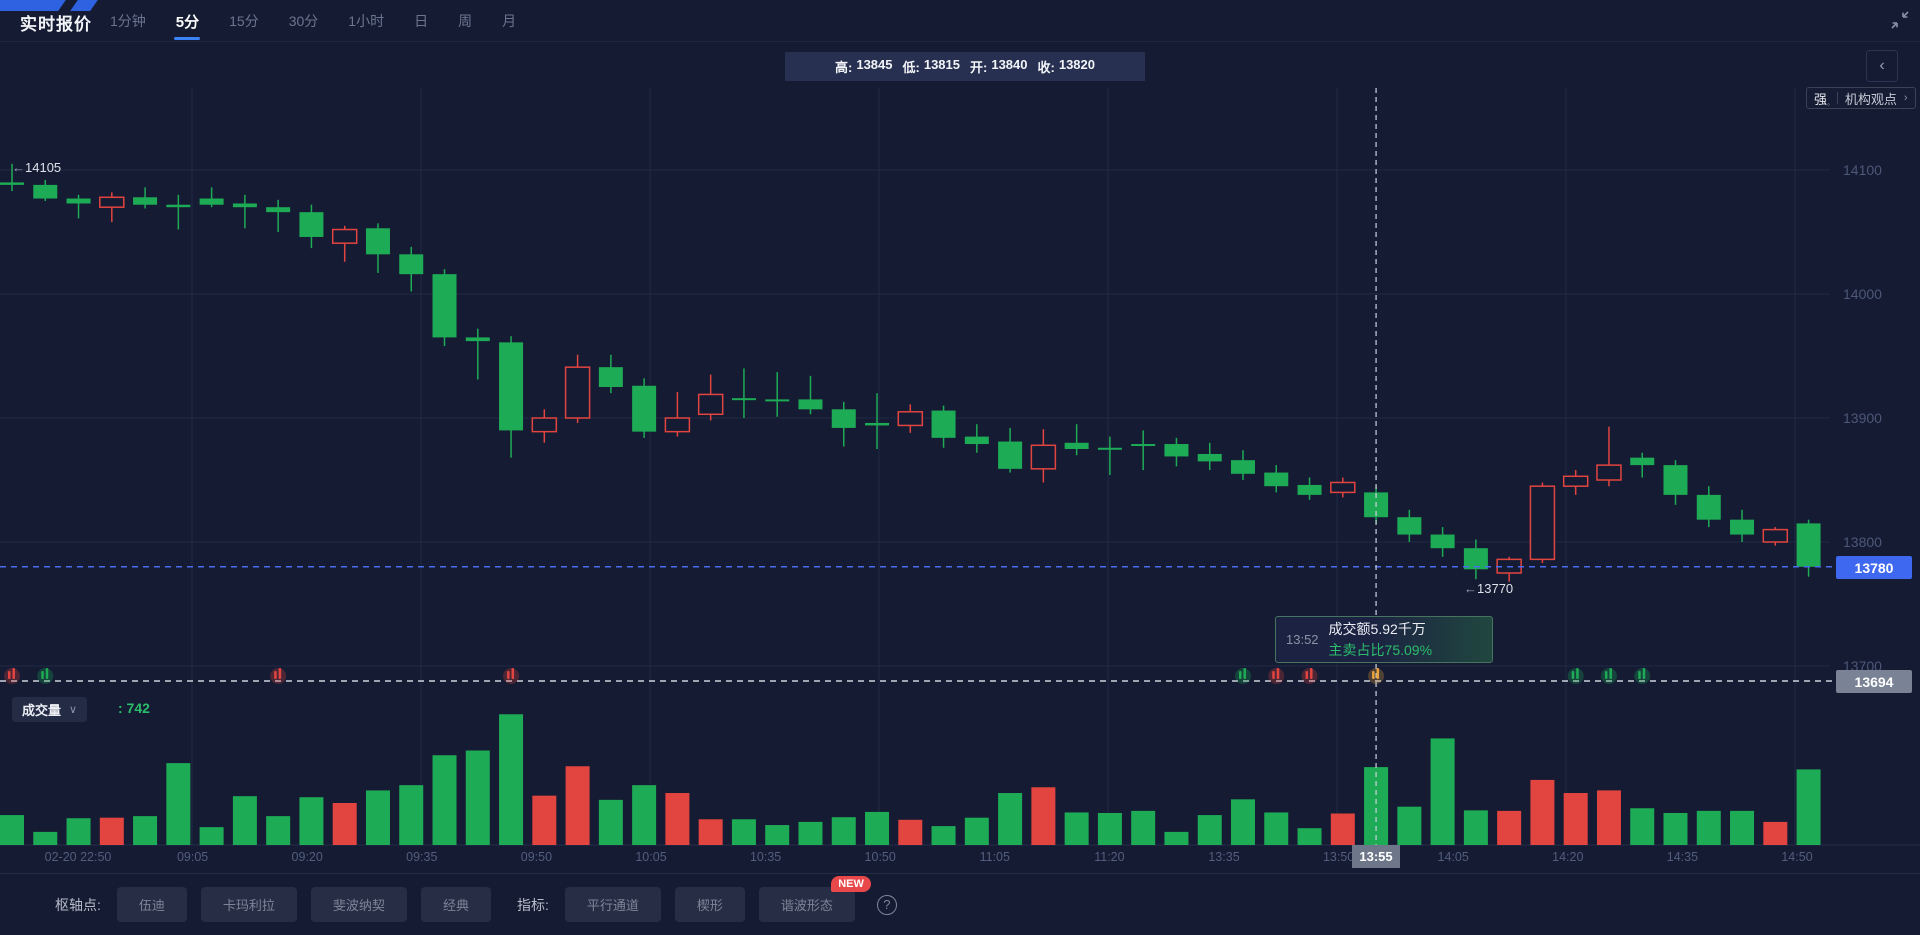 The height and width of the screenshot is (935, 1920). Describe the element at coordinates (248, 904) in the screenshot. I see `toolbar-button-卡玛利拉: 卡玛利拉` at that location.